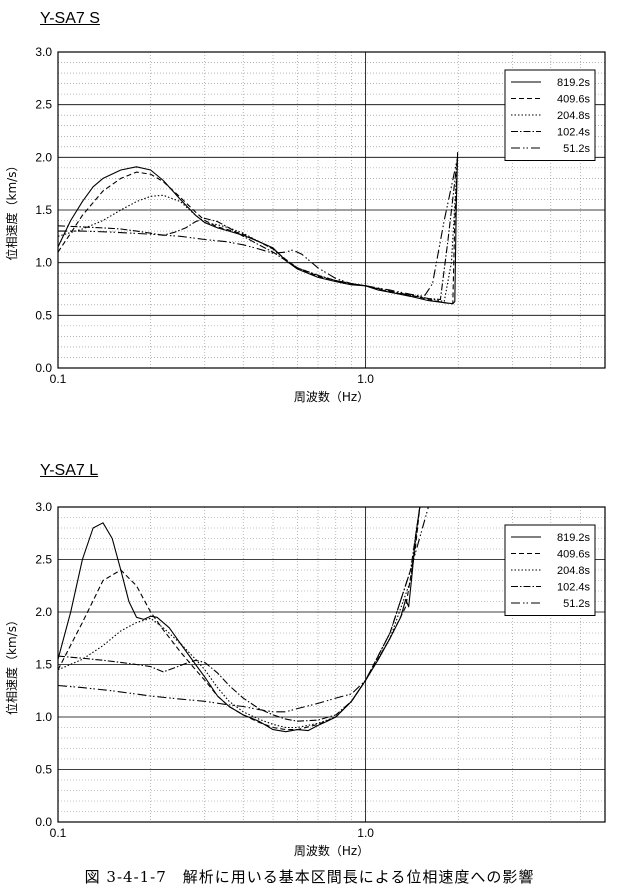 The height and width of the screenshot is (896, 619). Describe the element at coordinates (309, 877) in the screenshot. I see `figure-caption: 図 3-4-1-7 解析に用いる基本区間長による位相速度への影響` at that location.